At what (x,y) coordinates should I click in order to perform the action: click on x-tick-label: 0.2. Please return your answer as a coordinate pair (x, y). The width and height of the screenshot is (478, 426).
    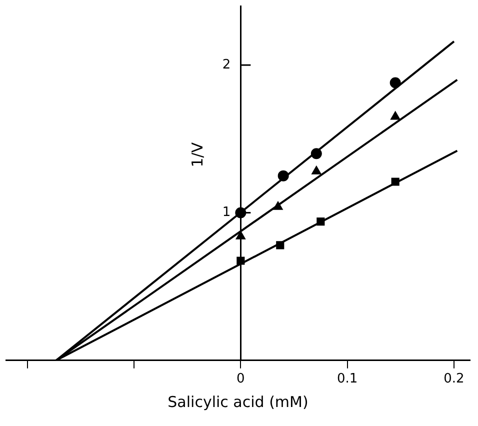
    Looking at the image, I should click on (454, 379).